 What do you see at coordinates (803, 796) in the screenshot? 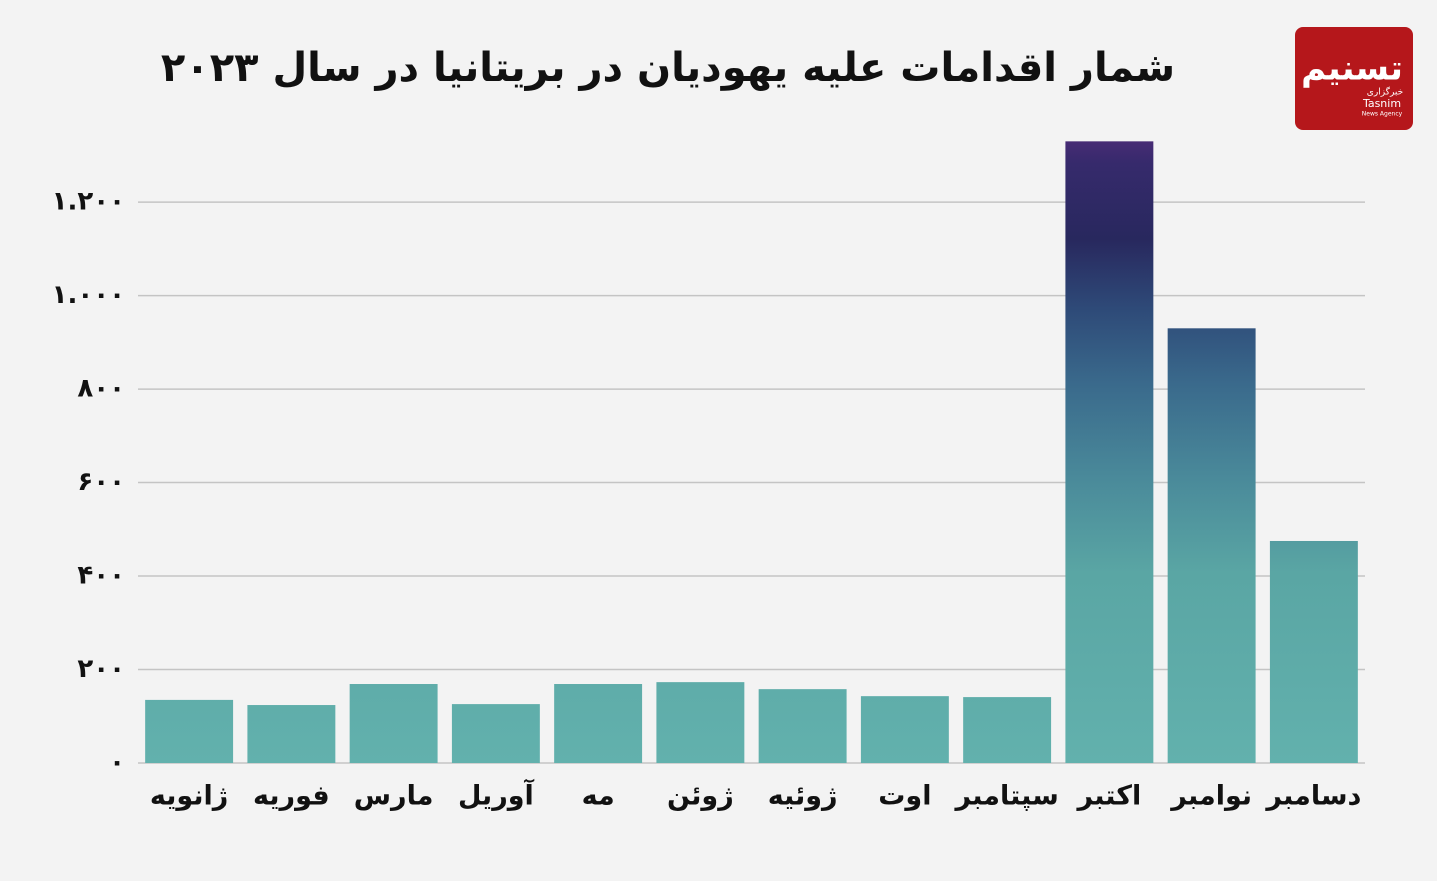
I see `x-tick-label: ژوئیه` at bounding box center [803, 796].